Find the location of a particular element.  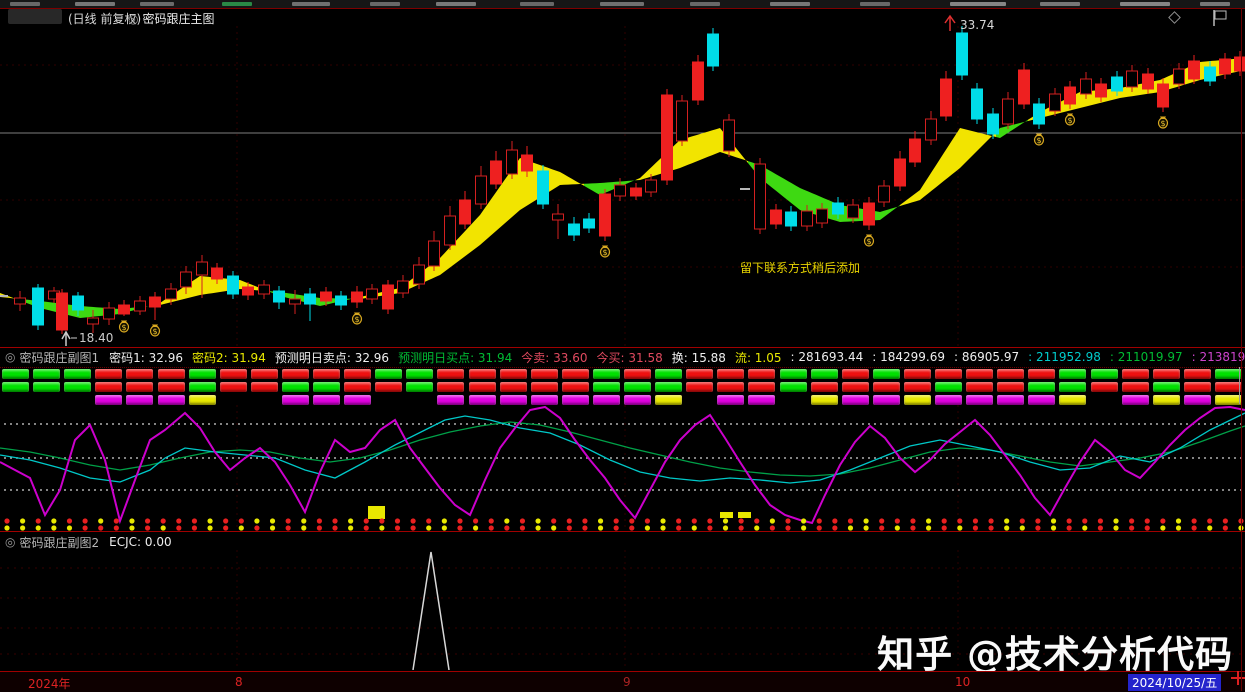

panel2-badge-icon: ◎ is located at coordinates (10, 542).